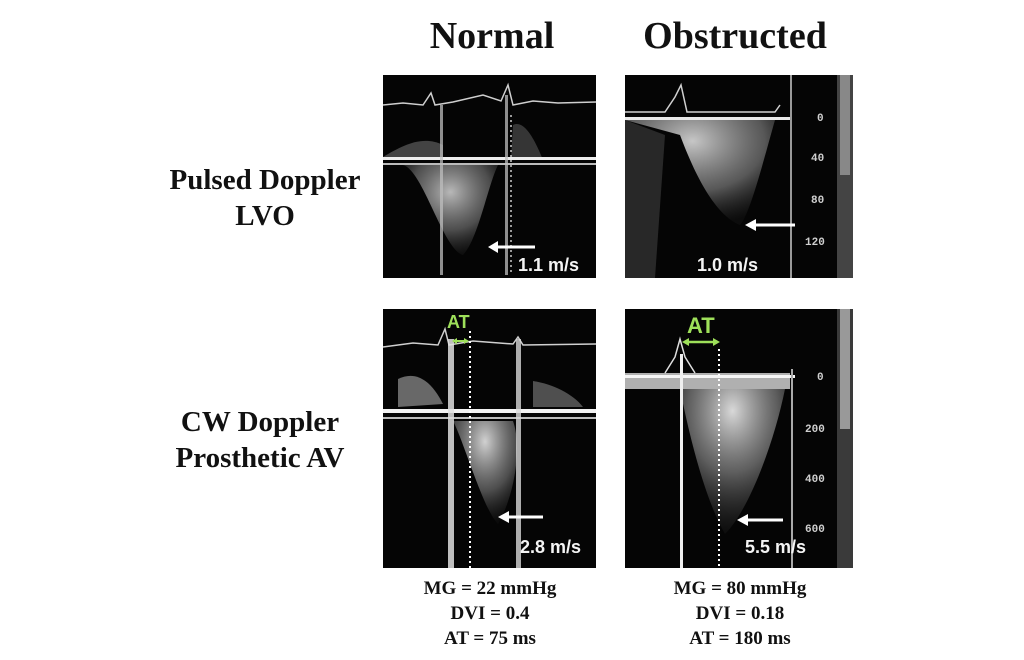  Describe the element at coordinates (820, 378) in the screenshot. I see `tick-cw-0: 0` at that location.